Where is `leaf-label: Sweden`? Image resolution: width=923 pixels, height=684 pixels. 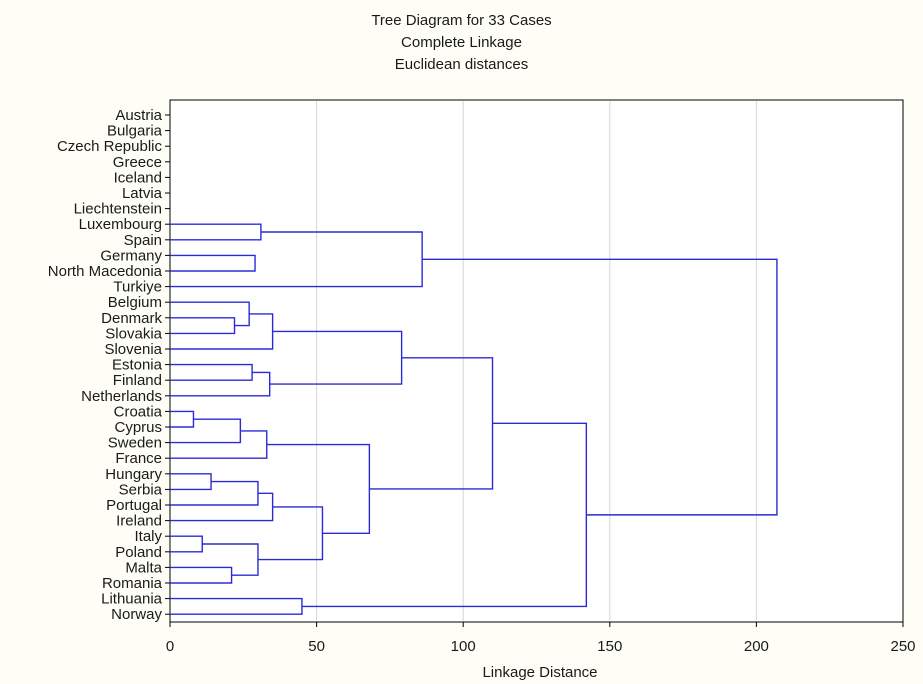 leaf-label: Sweden is located at coordinates (135, 443).